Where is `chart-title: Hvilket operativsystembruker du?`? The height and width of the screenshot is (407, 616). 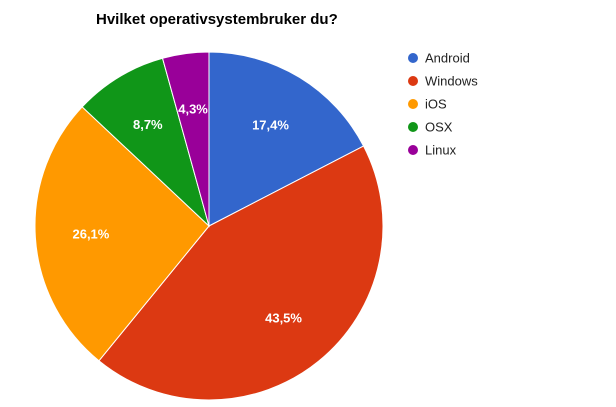 chart-title: Hvilket operativsystembruker du? is located at coordinates (217, 19).